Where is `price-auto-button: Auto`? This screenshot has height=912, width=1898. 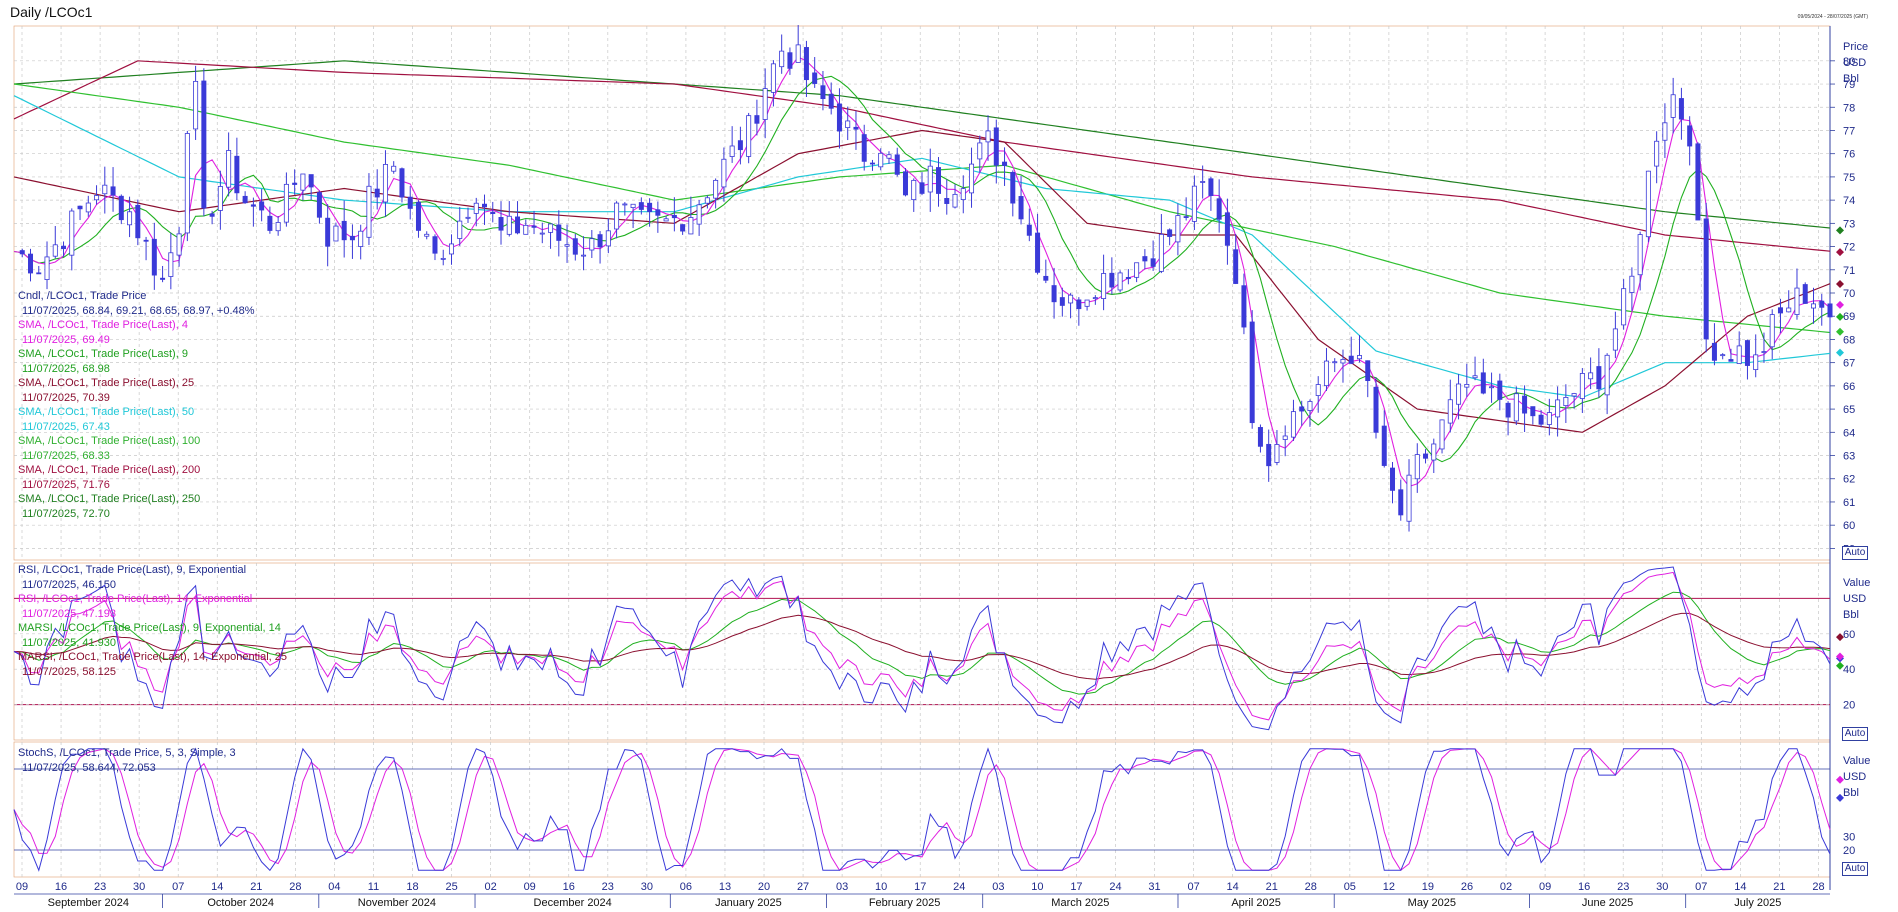 price-auto-button: Auto is located at coordinates (1855, 553).